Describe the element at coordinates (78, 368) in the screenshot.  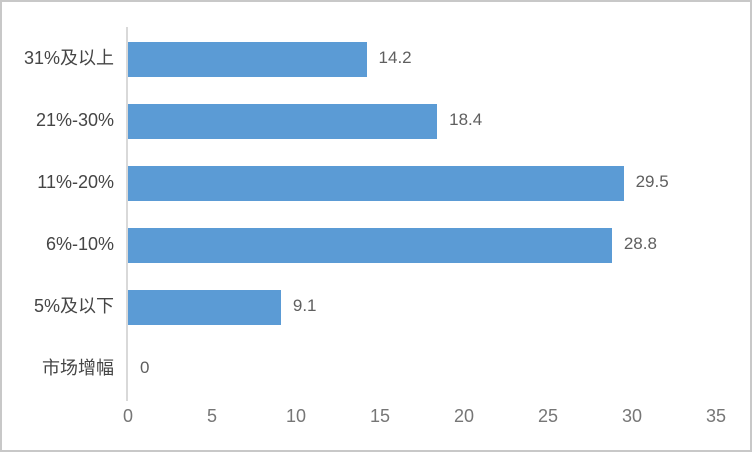
I see `category-label: 市场增幅` at that location.